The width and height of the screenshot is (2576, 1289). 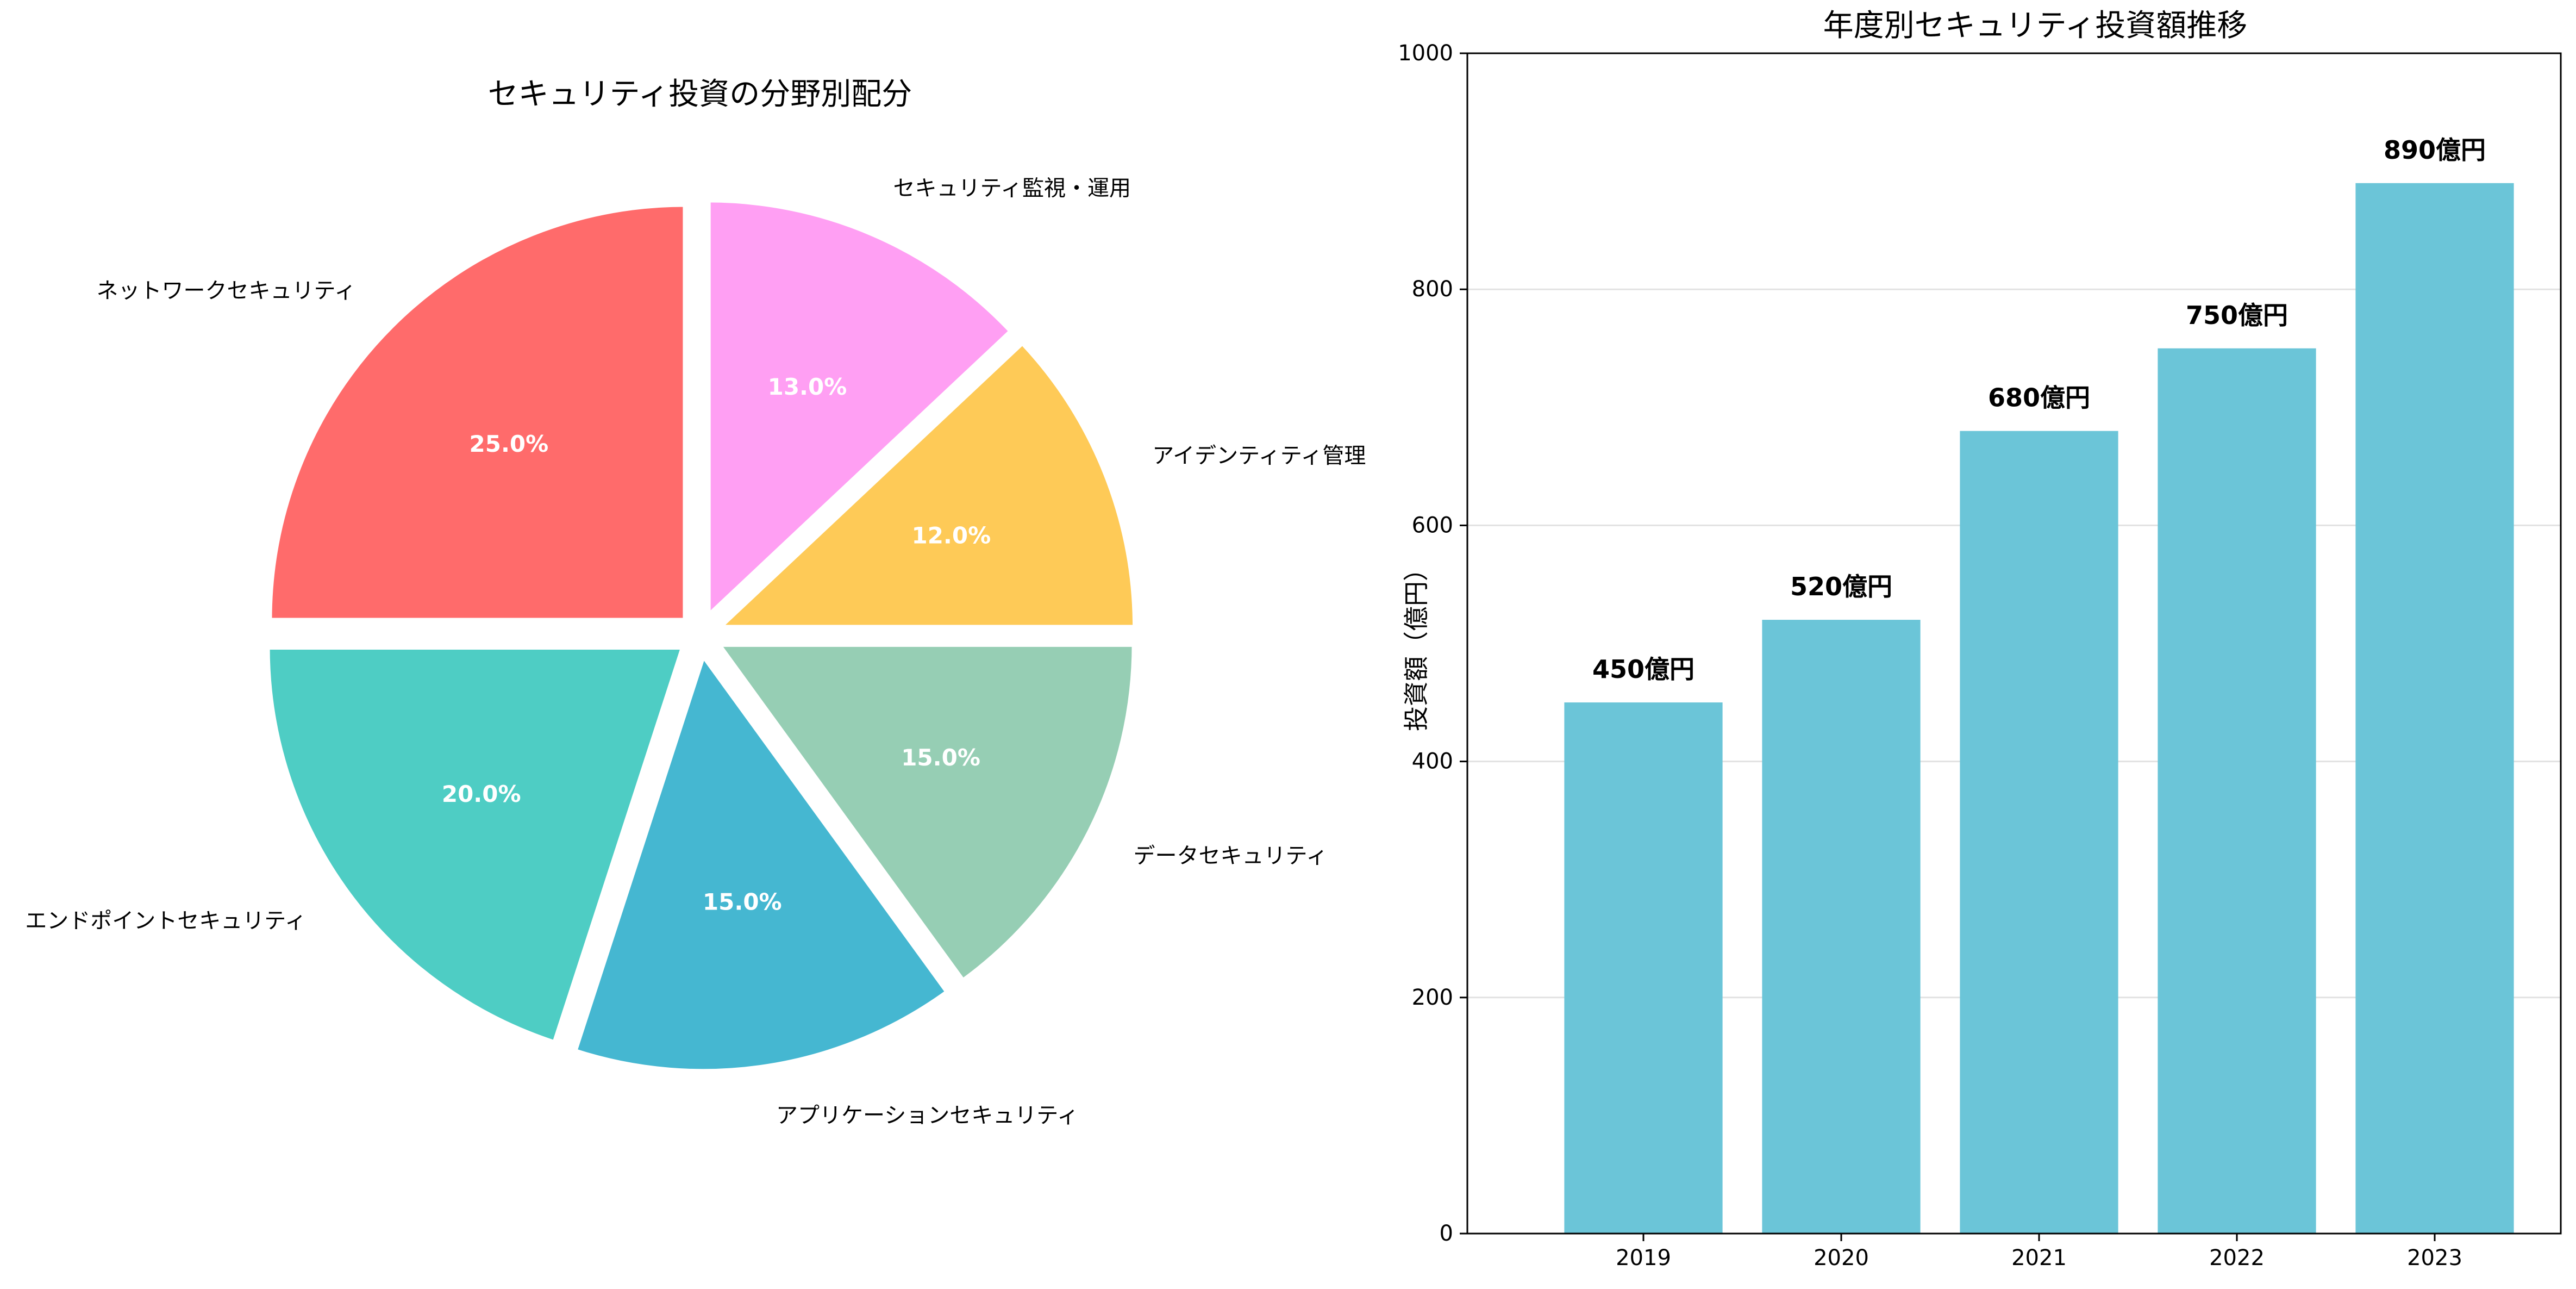 What do you see at coordinates (1012, 188) in the screenshot?
I see `pie-slice-label: セキュリティ監視・運用` at bounding box center [1012, 188].